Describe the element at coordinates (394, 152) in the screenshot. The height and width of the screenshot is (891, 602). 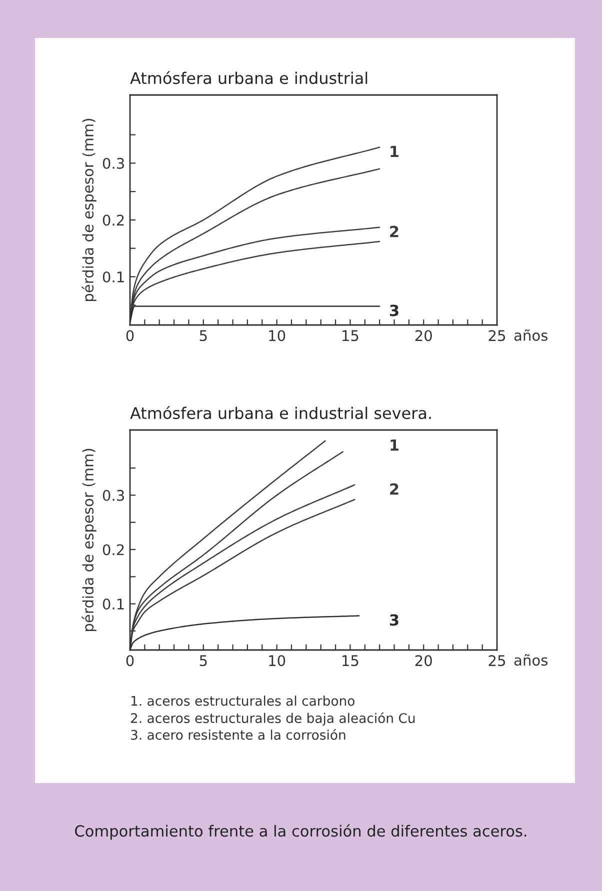
I see `series-label: 1` at that location.